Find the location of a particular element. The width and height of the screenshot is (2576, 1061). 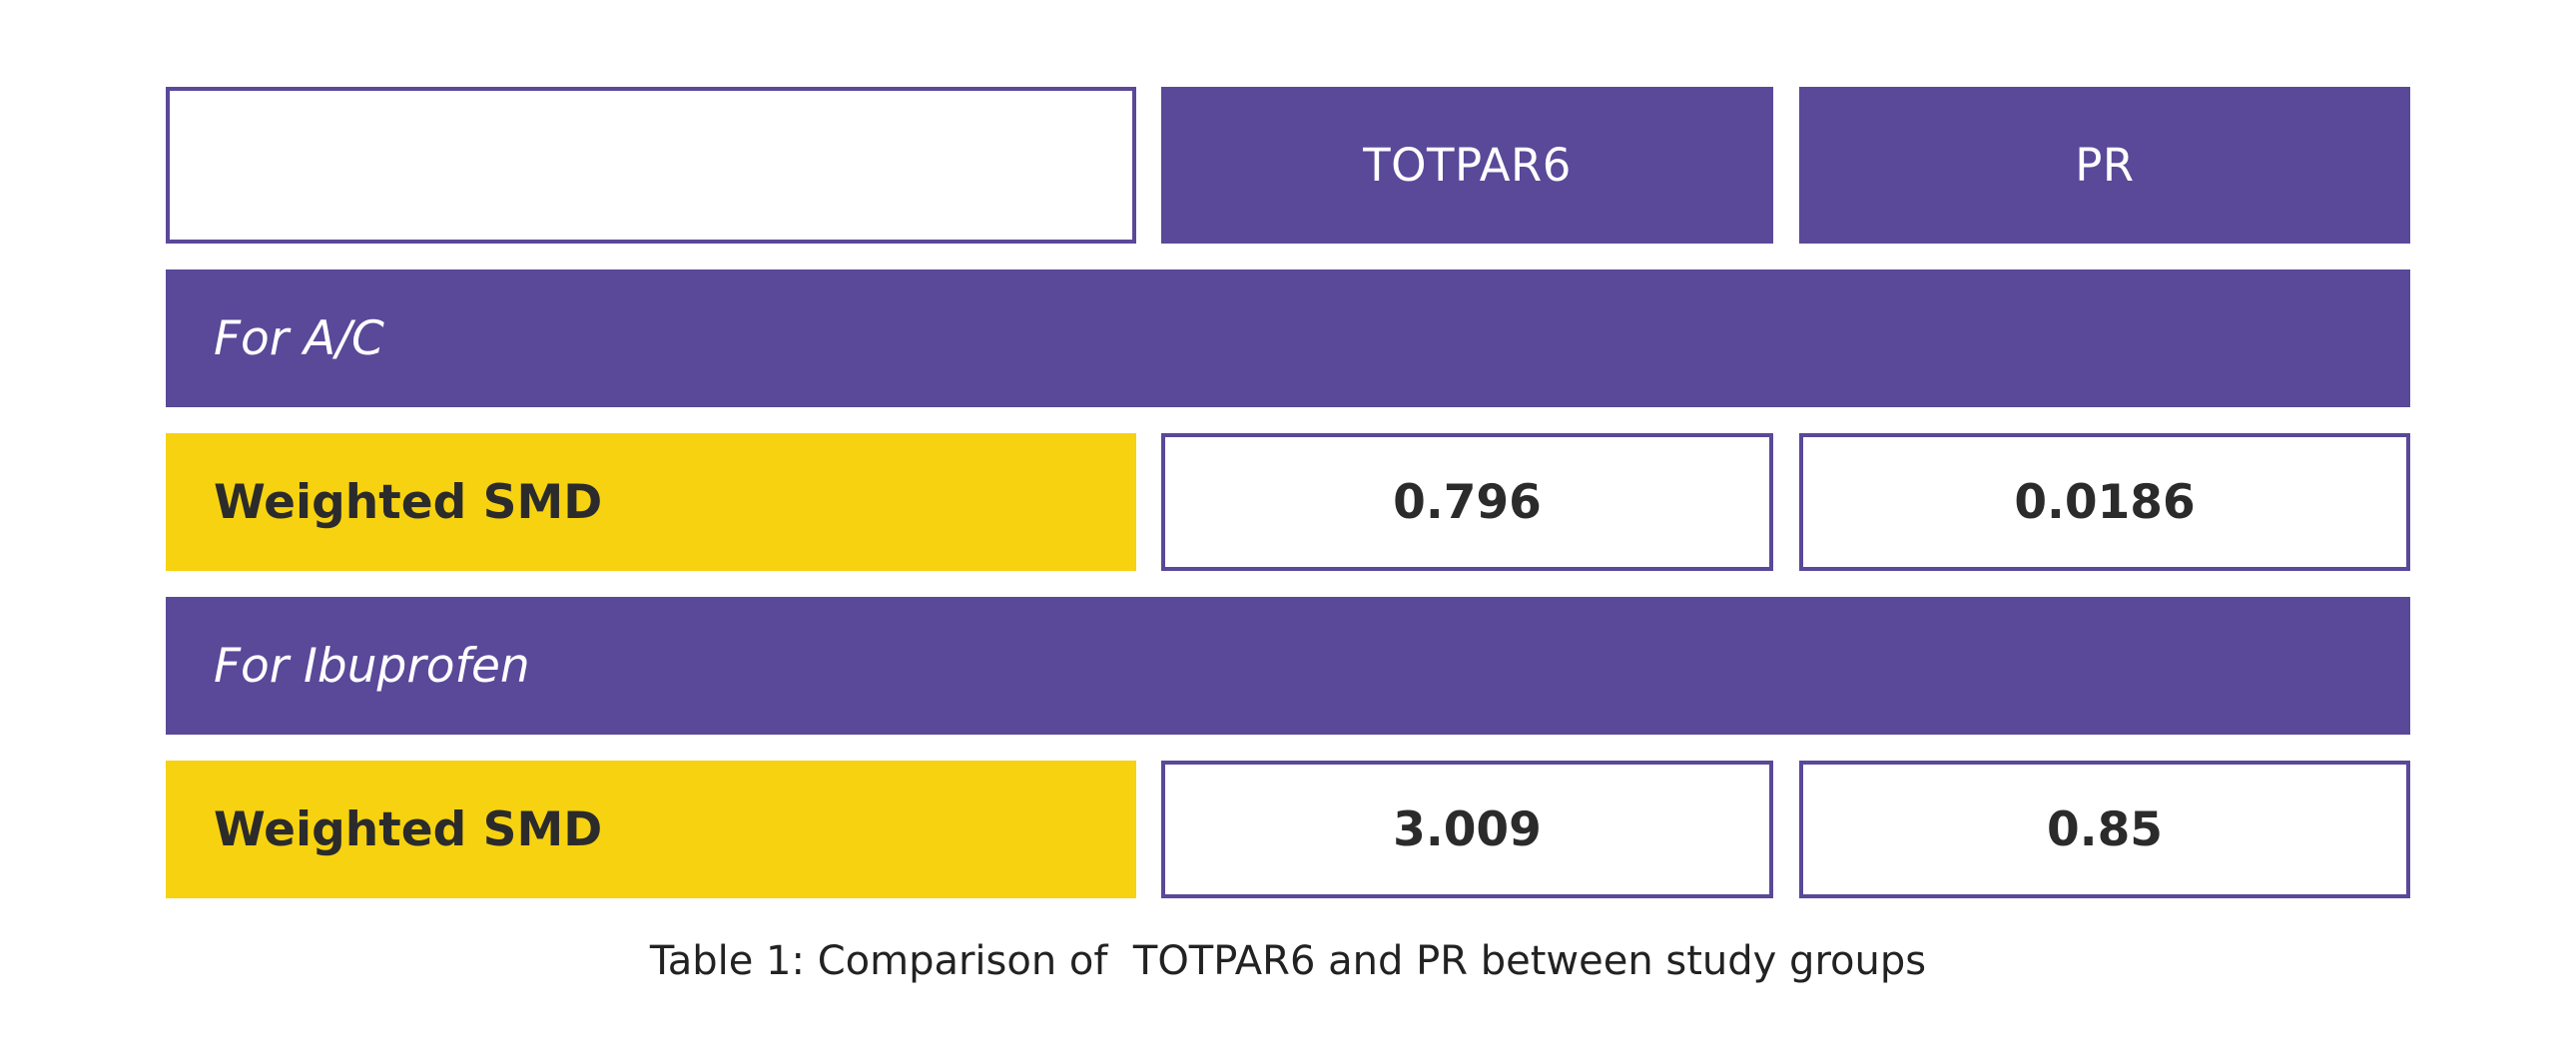

value-cell-ibuprofen-totpar6: 3.009 is located at coordinates (1467, 829).